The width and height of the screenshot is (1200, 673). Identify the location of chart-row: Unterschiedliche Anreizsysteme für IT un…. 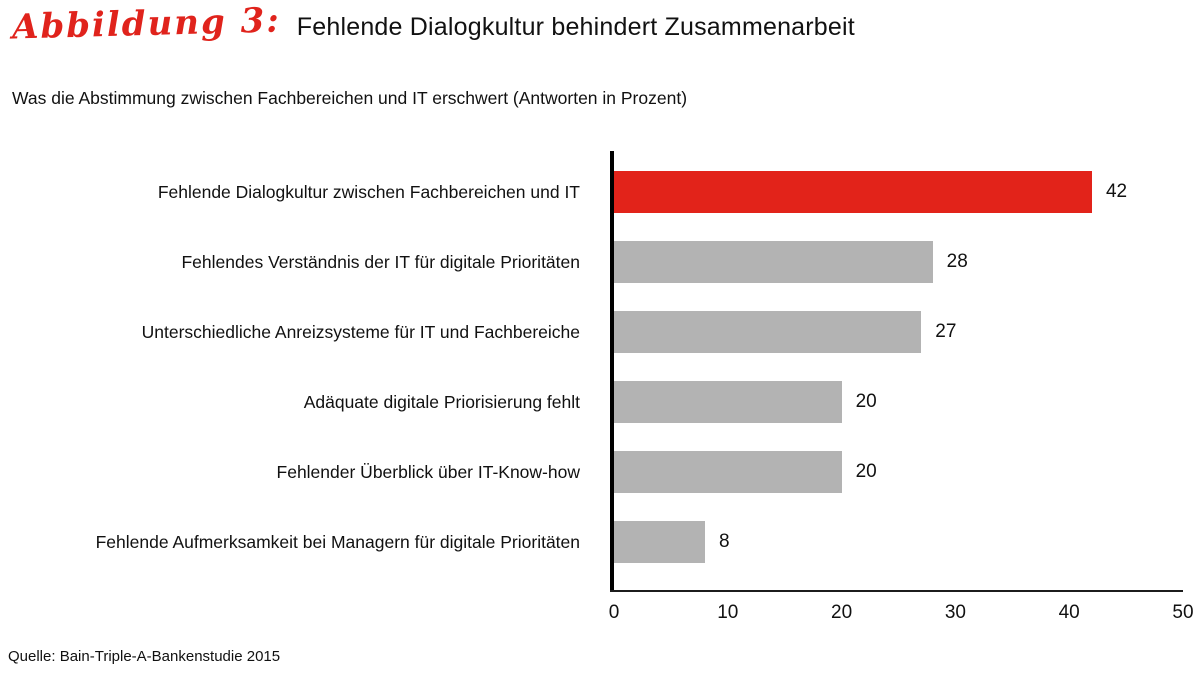
(591, 332).